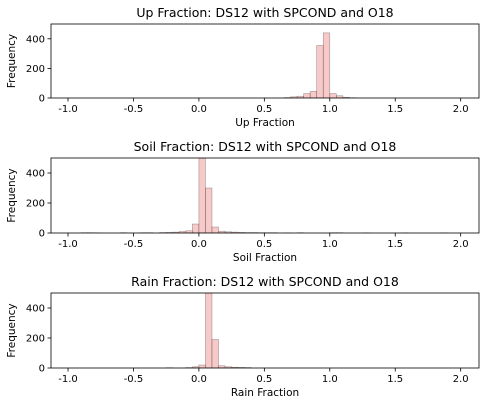 The image size is (486, 406). Describe the element at coordinates (264, 12) in the screenshot. I see `chart-title: Up Fraction: DS12 with SPCOND and O18` at that location.